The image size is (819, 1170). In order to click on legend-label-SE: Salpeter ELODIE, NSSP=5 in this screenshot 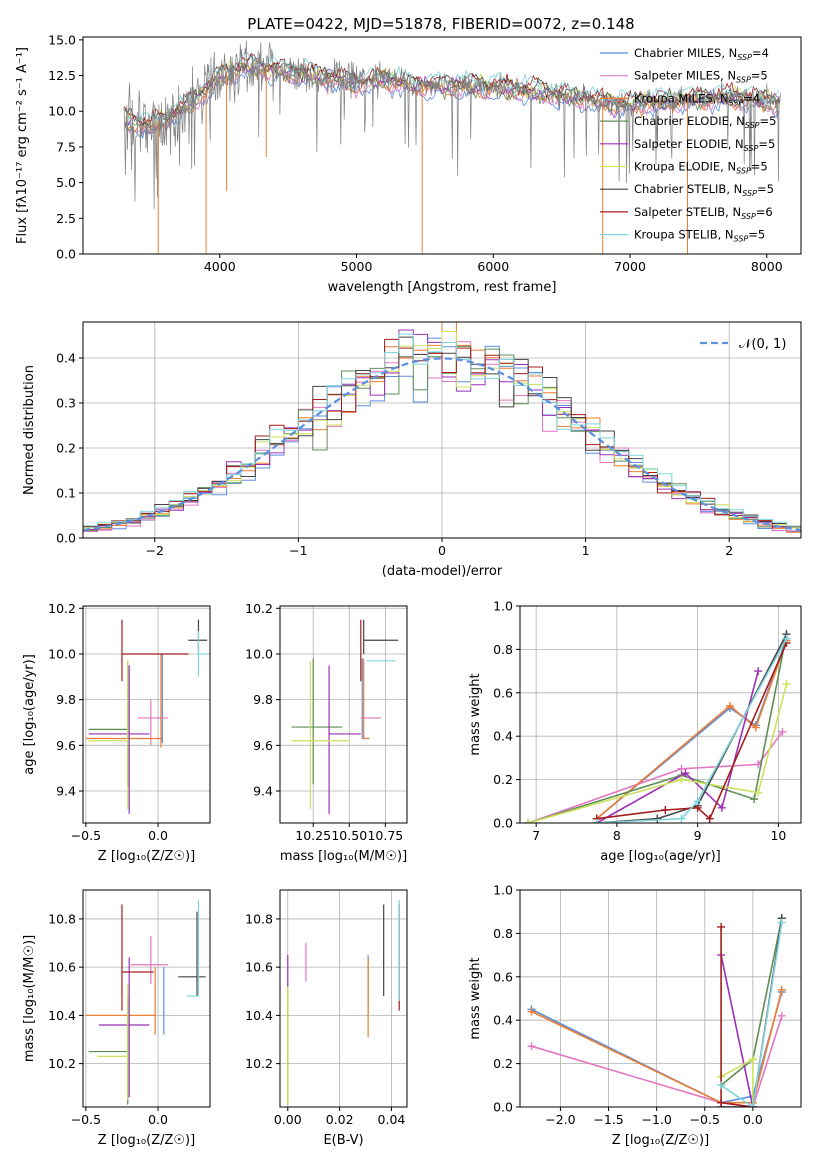, I will do `click(704, 145)`.